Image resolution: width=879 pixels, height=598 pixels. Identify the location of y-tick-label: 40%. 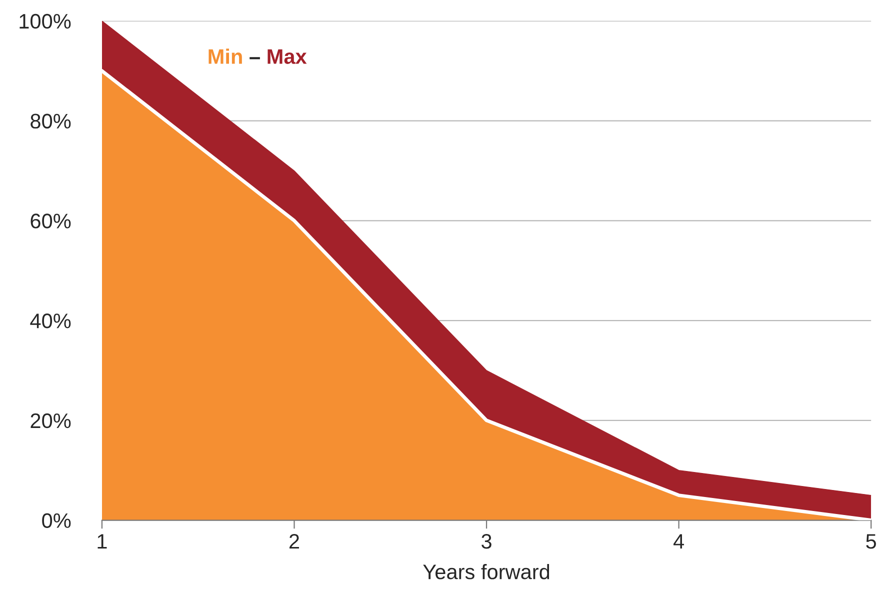
(50, 321).